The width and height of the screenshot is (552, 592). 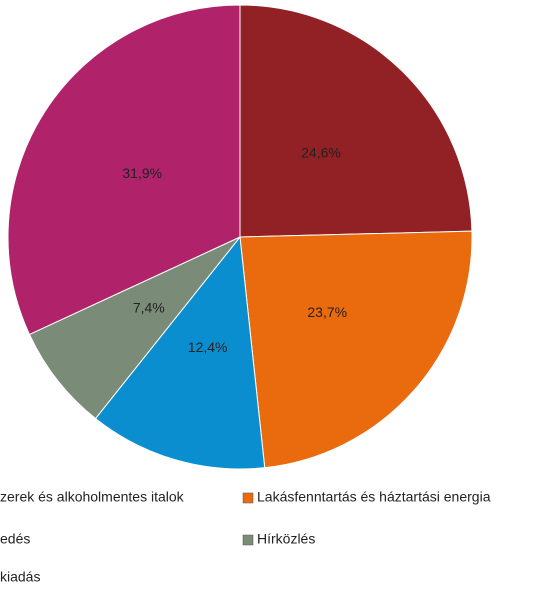 I want to click on data-label: 24,6%, so click(x=321, y=153).